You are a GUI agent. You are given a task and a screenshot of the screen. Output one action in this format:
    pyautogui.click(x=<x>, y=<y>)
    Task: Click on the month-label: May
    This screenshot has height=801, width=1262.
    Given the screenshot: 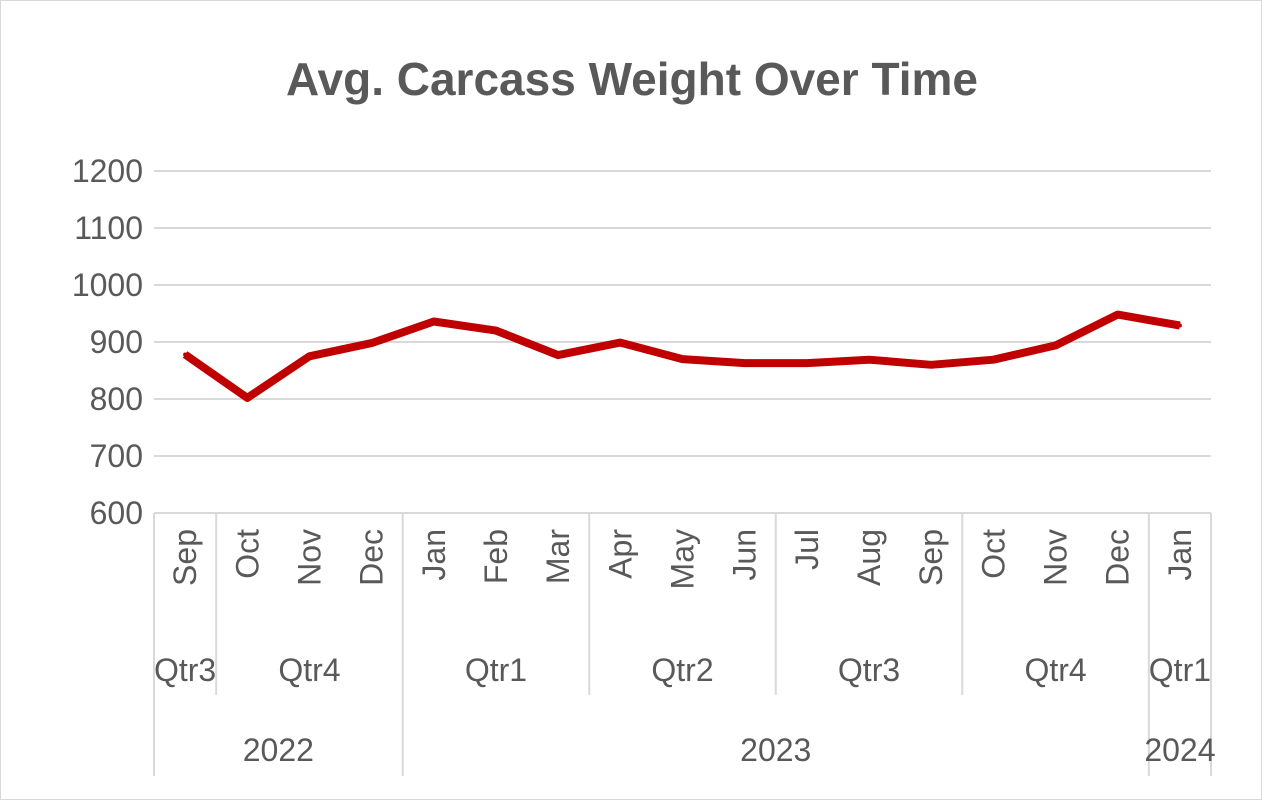 What is the action you would take?
    pyautogui.click(x=683, y=559)
    